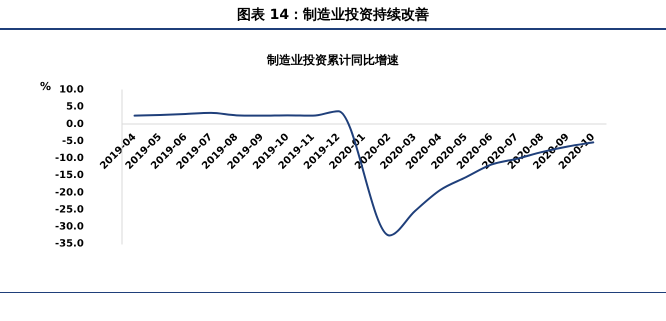 The width and height of the screenshot is (666, 321). I want to click on y-tick-label: 5.0, so click(75, 107).